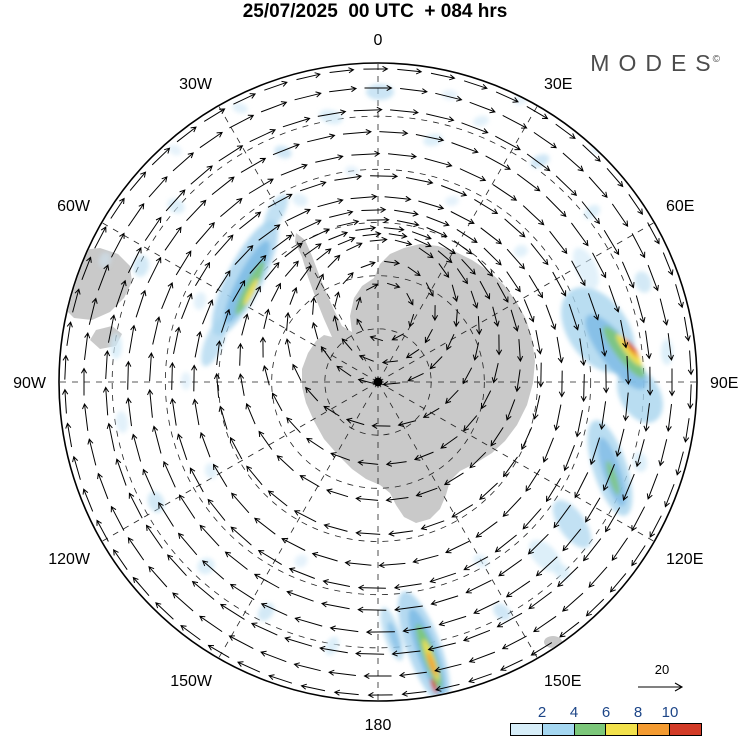 Image resolution: width=750 pixels, height=747 pixels. What do you see at coordinates (30, 383) in the screenshot?
I see `longitude-label: 90W` at bounding box center [30, 383].